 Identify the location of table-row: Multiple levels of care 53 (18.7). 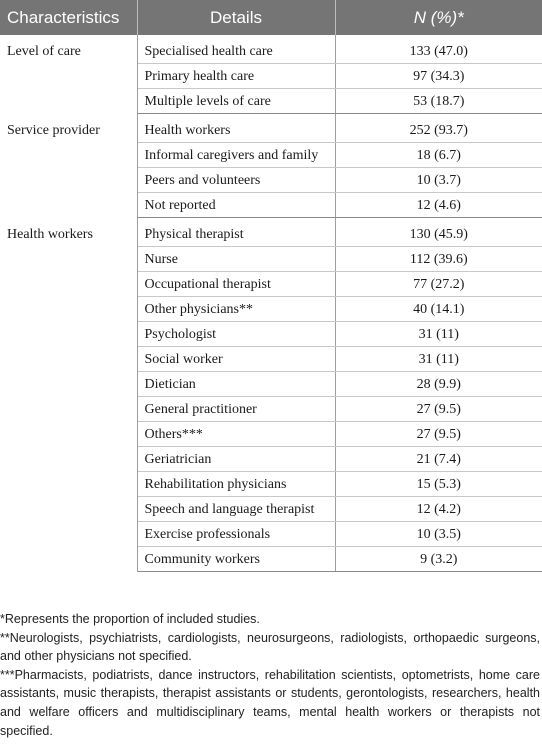
(271, 101).